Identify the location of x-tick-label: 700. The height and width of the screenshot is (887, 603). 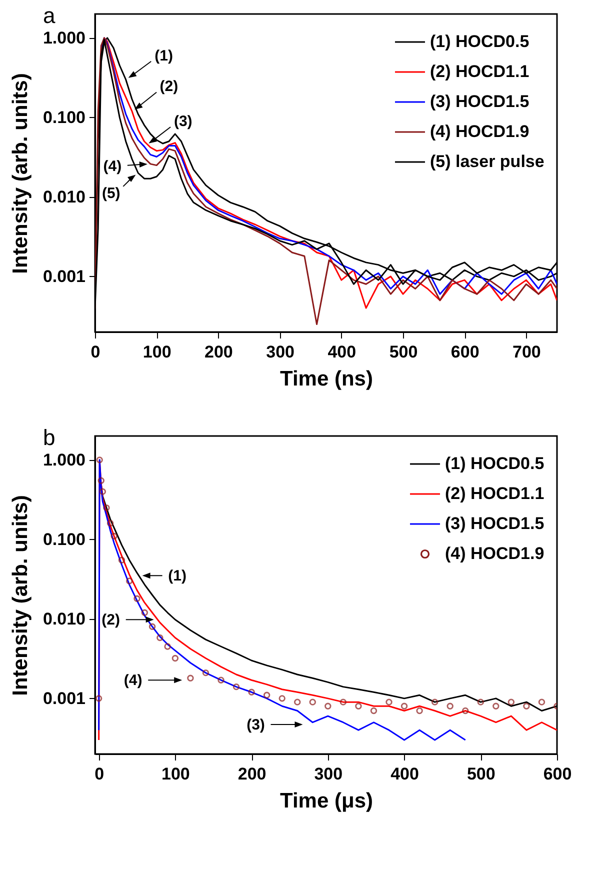
(526, 352).